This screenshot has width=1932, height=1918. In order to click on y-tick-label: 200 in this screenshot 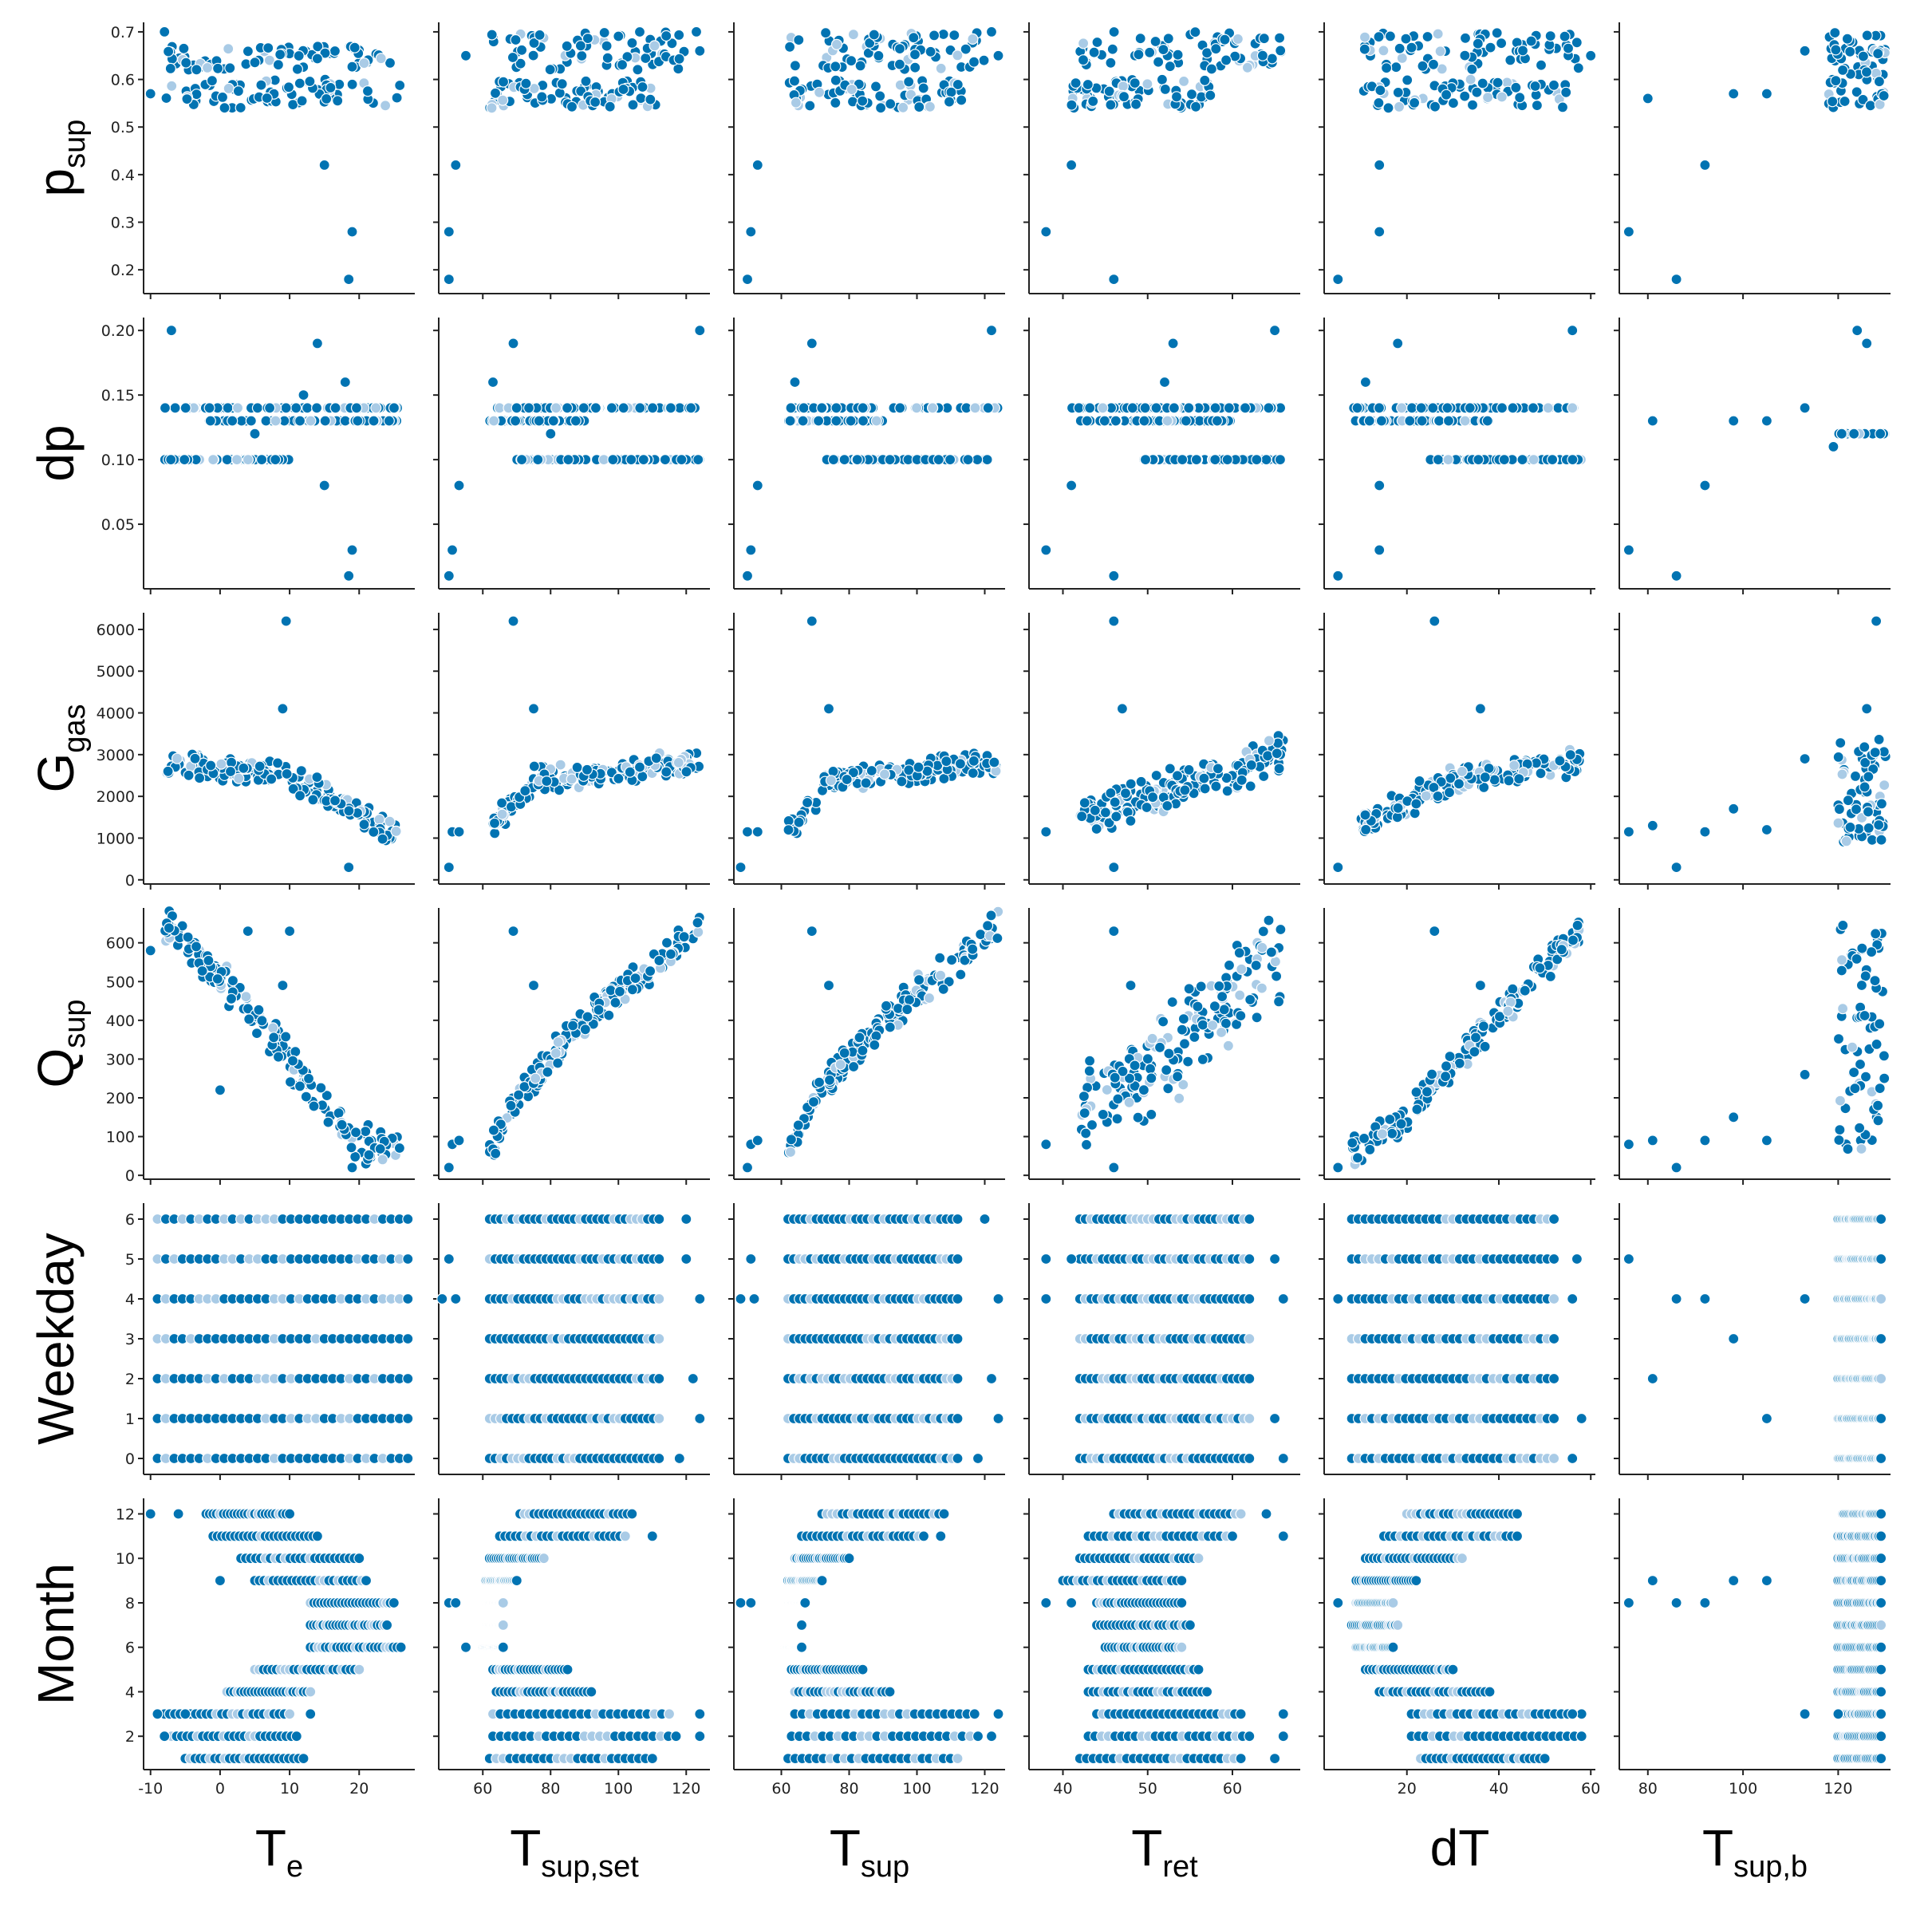, I will do `click(121, 1098)`.